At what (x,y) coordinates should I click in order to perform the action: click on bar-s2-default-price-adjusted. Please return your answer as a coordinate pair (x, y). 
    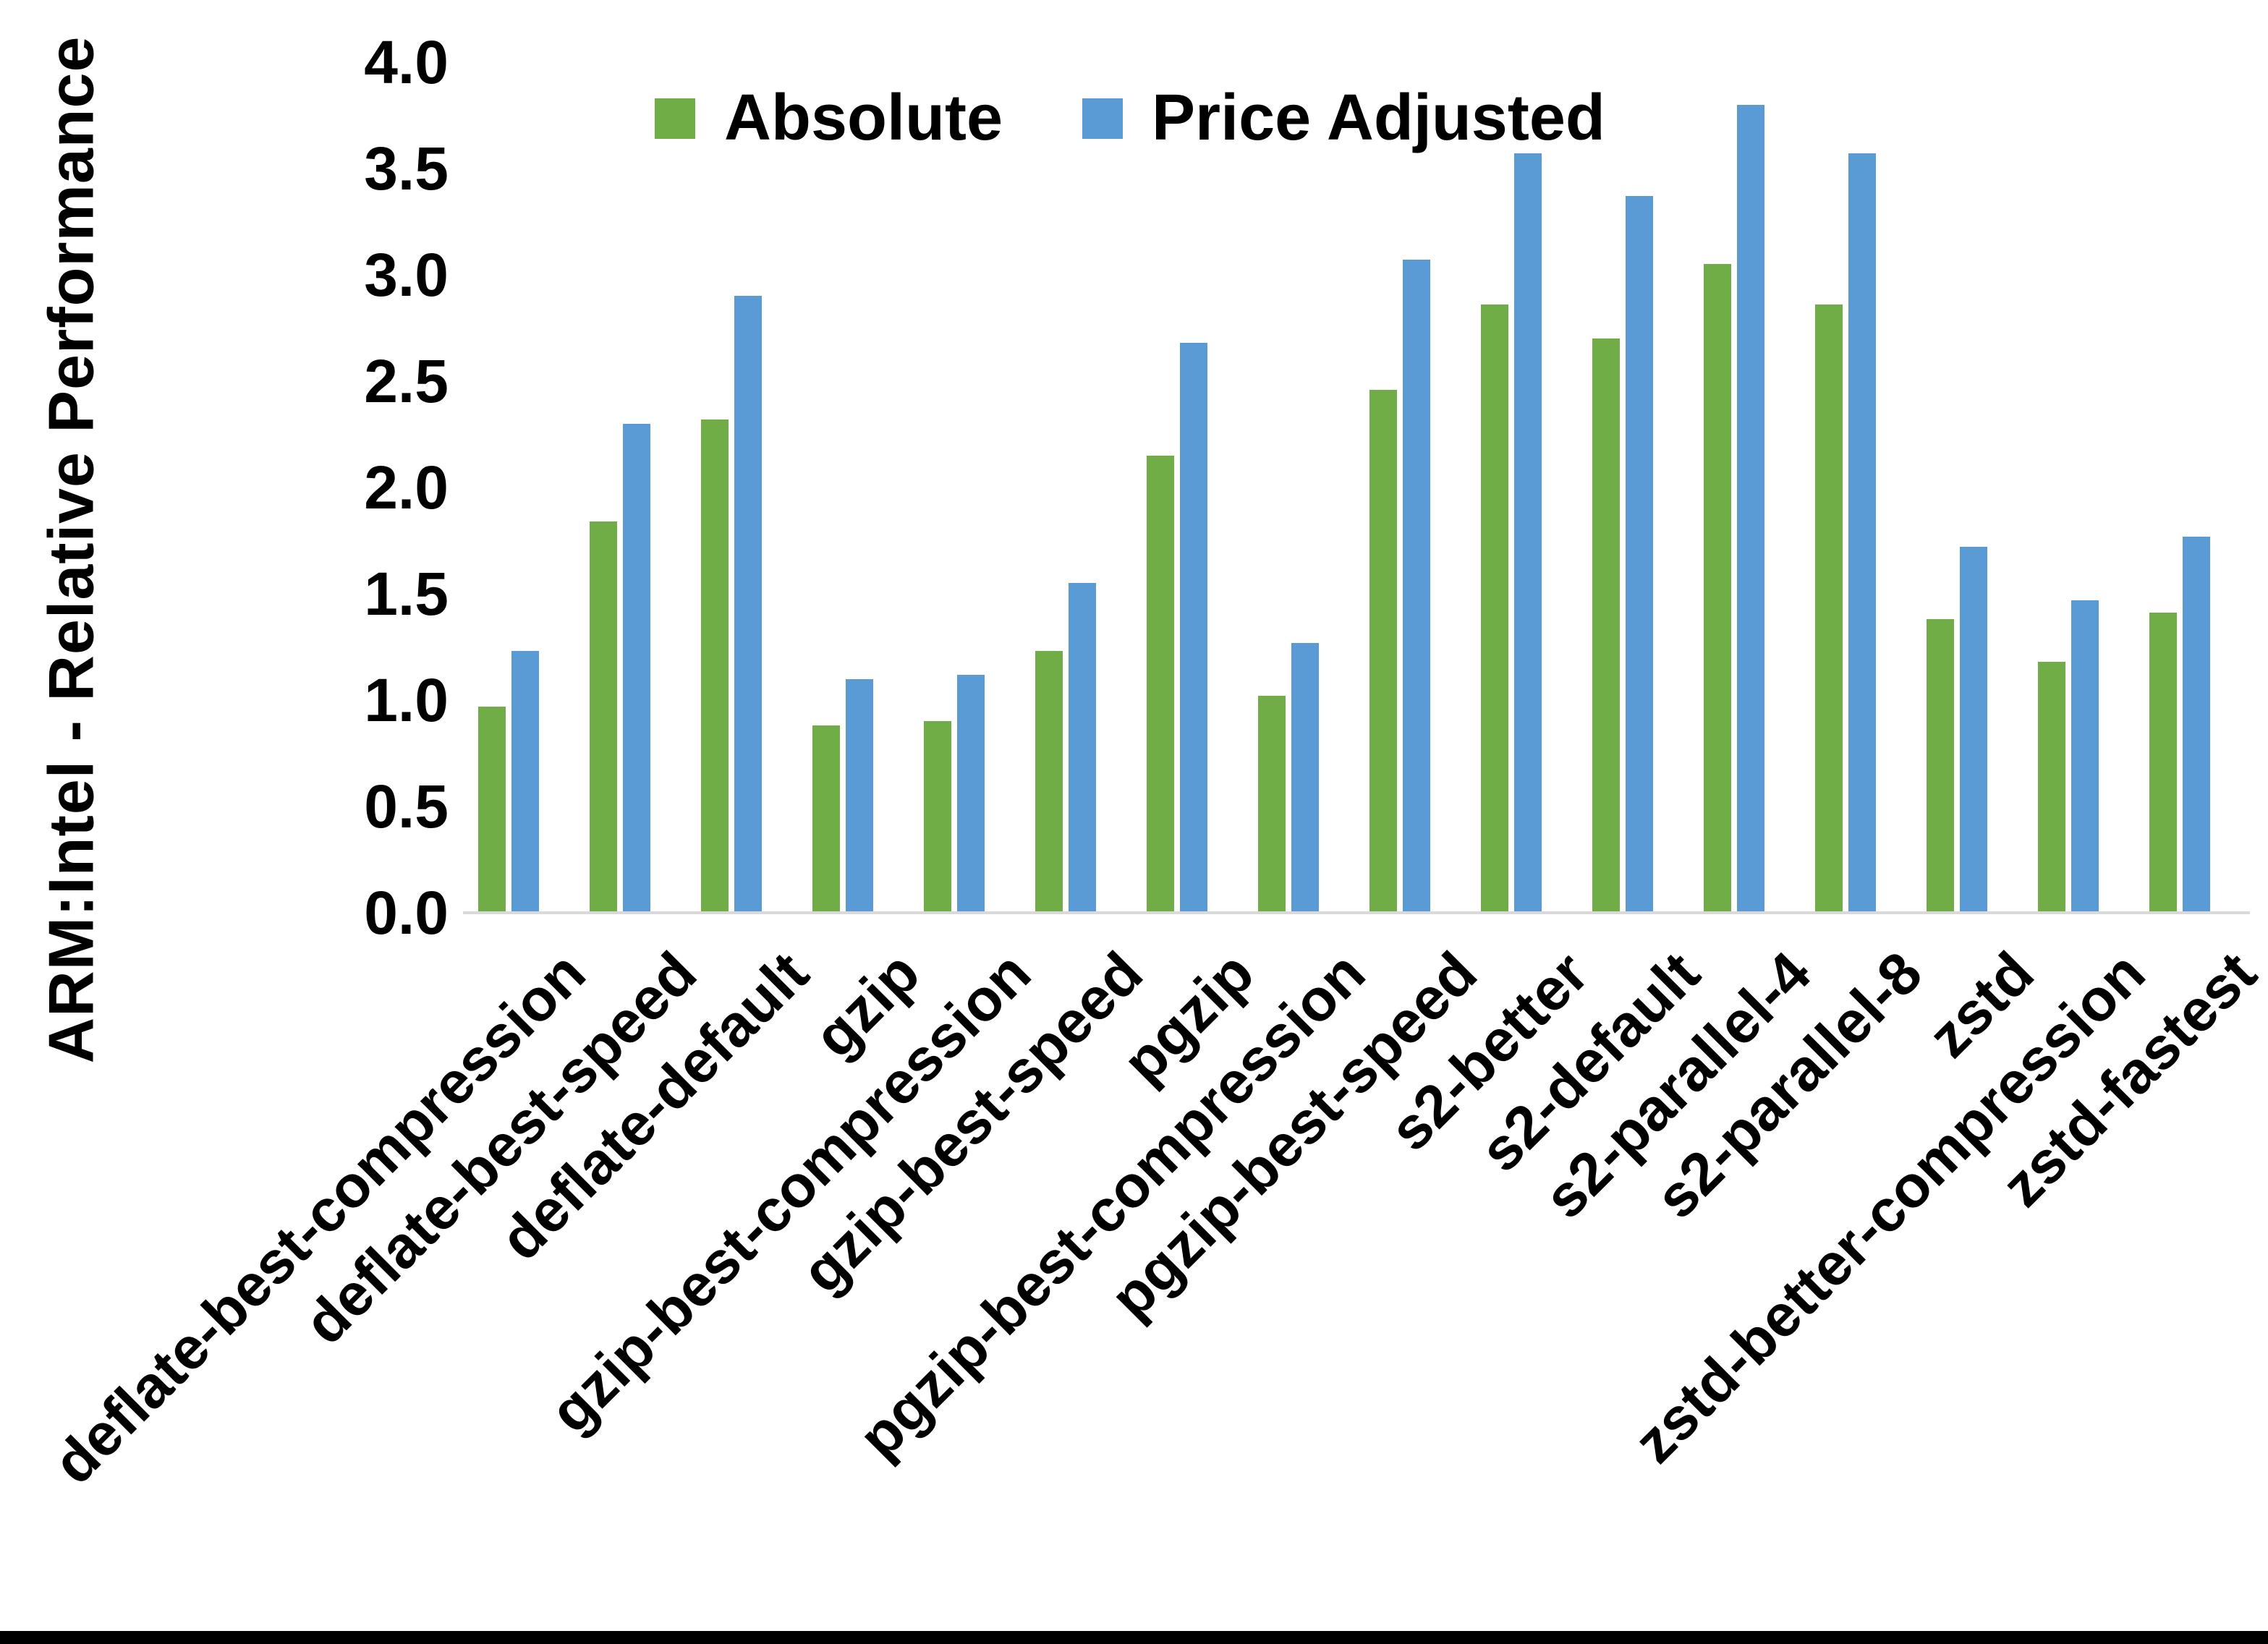
    Looking at the image, I should click on (1639, 554).